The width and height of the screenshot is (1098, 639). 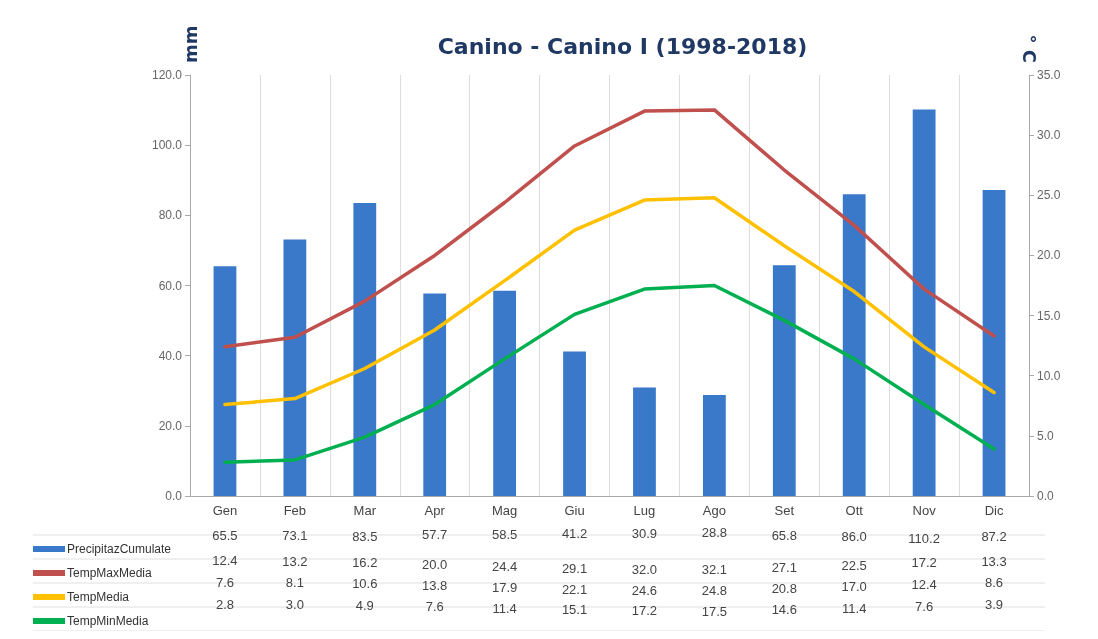 What do you see at coordinates (504, 566) in the screenshot?
I see `data-label: 24.4` at bounding box center [504, 566].